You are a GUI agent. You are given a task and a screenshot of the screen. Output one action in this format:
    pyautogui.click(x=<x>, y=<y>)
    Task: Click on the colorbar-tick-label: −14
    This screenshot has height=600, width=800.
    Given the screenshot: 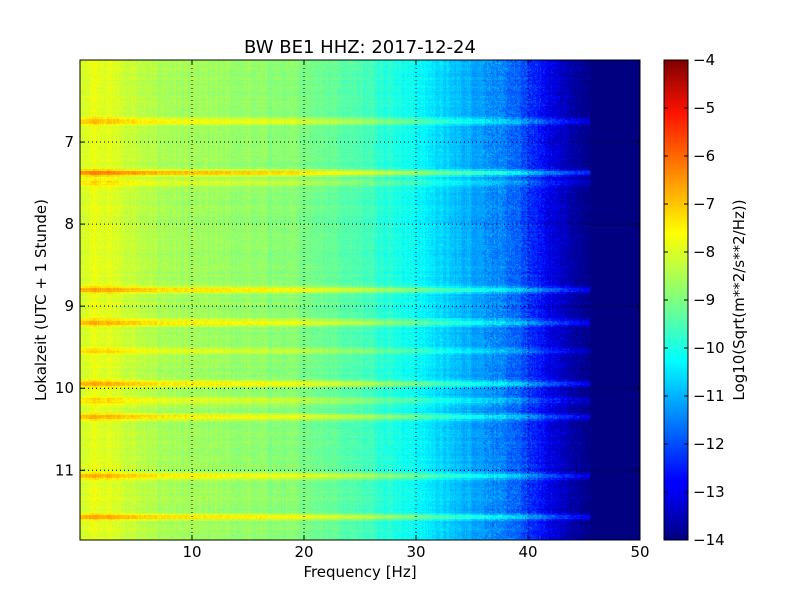 What is the action you would take?
    pyautogui.click(x=709, y=540)
    